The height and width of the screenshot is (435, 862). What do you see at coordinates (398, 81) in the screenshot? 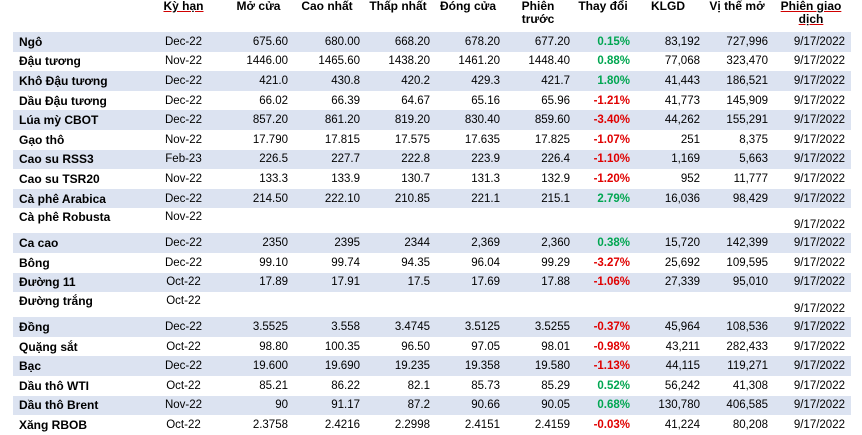
I see `low-cell: 420.2` at bounding box center [398, 81].